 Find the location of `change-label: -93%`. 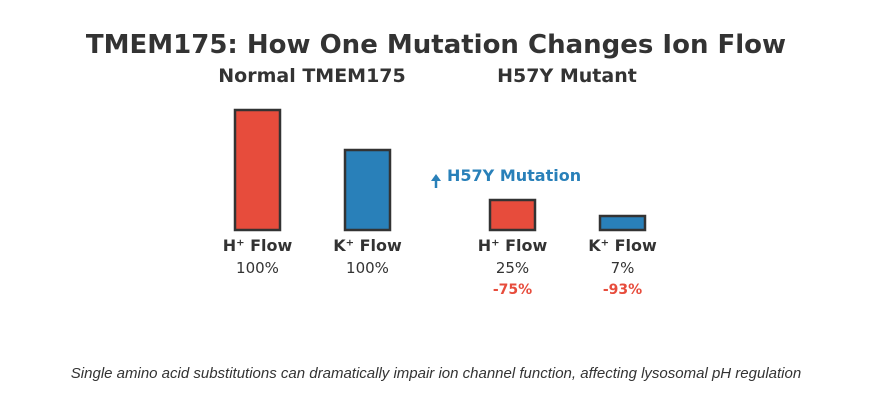

change-label: -93% is located at coordinates (622, 290).